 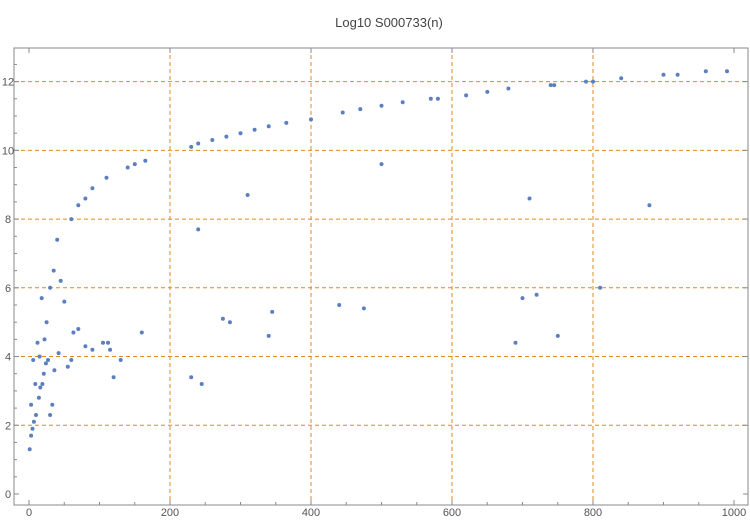 I want to click on x-tick-label: 200, so click(x=170, y=513).